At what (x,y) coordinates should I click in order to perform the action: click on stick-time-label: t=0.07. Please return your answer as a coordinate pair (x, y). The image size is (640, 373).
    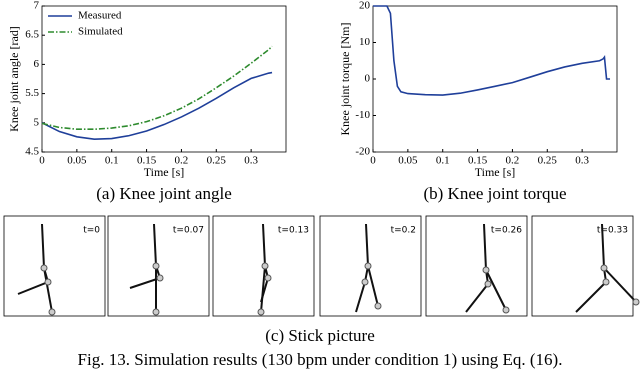
    Looking at the image, I should click on (188, 231).